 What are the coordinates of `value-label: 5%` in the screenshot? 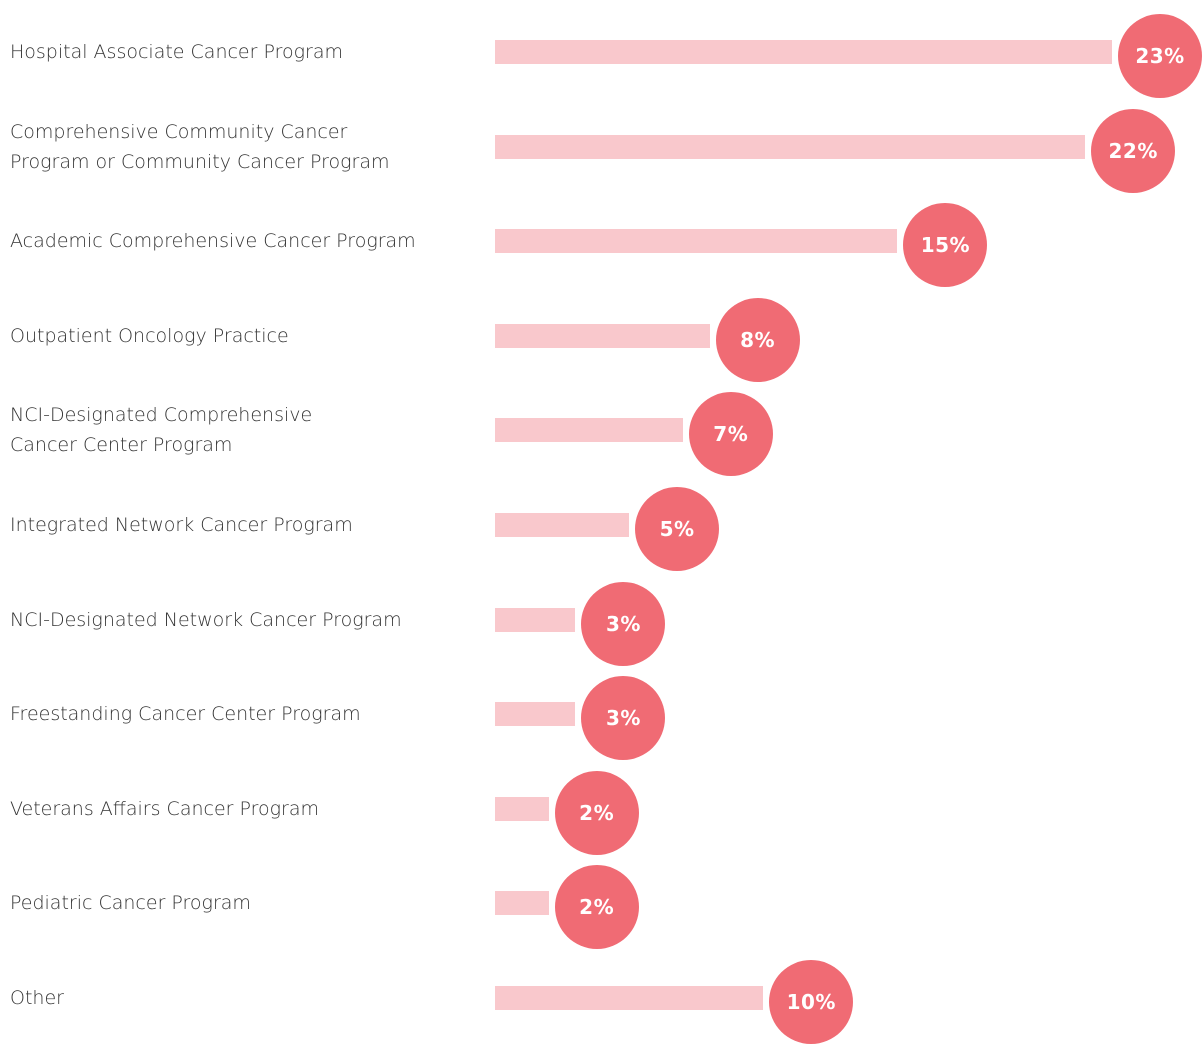 It's located at (677, 529).